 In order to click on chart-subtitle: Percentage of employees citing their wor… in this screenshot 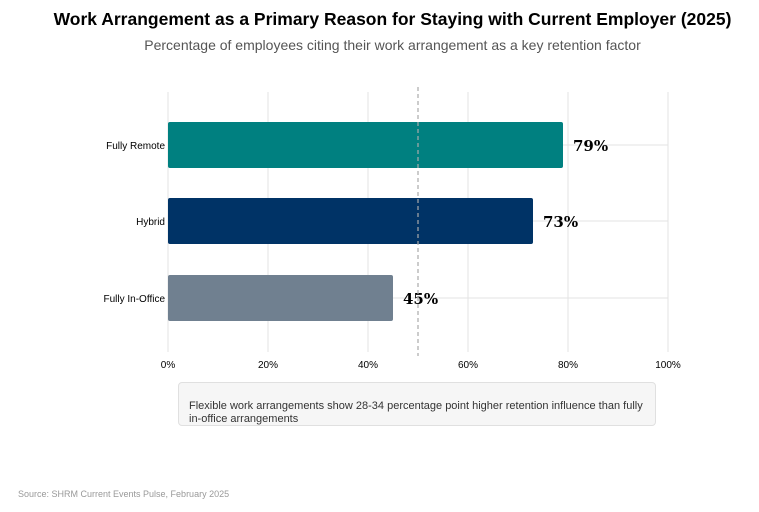, I will do `click(392, 45)`.